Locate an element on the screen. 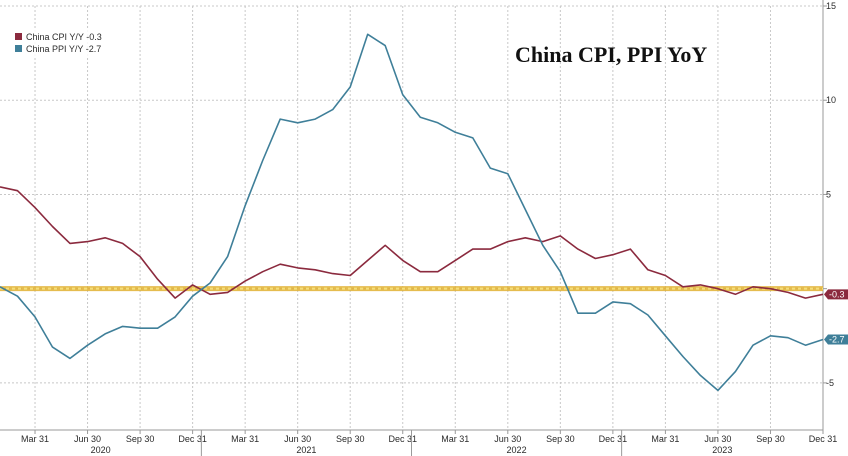 The width and height of the screenshot is (848, 456). legend-background is located at coordinates (62, 43).